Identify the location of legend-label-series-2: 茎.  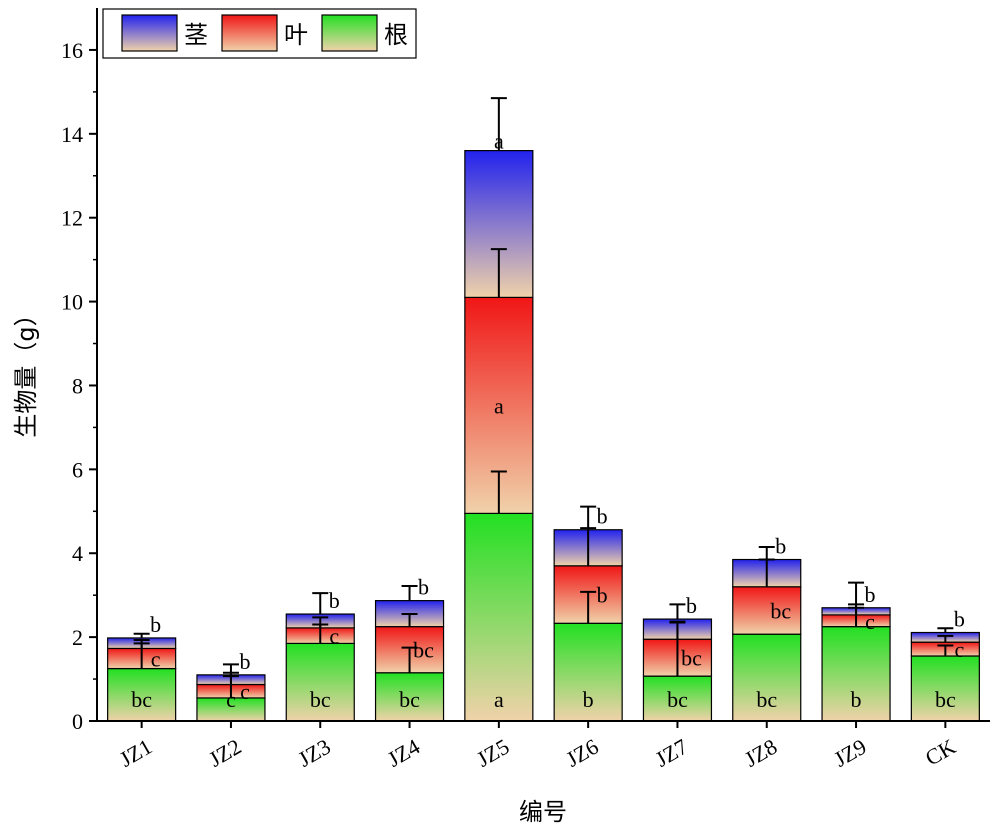
(196, 35).